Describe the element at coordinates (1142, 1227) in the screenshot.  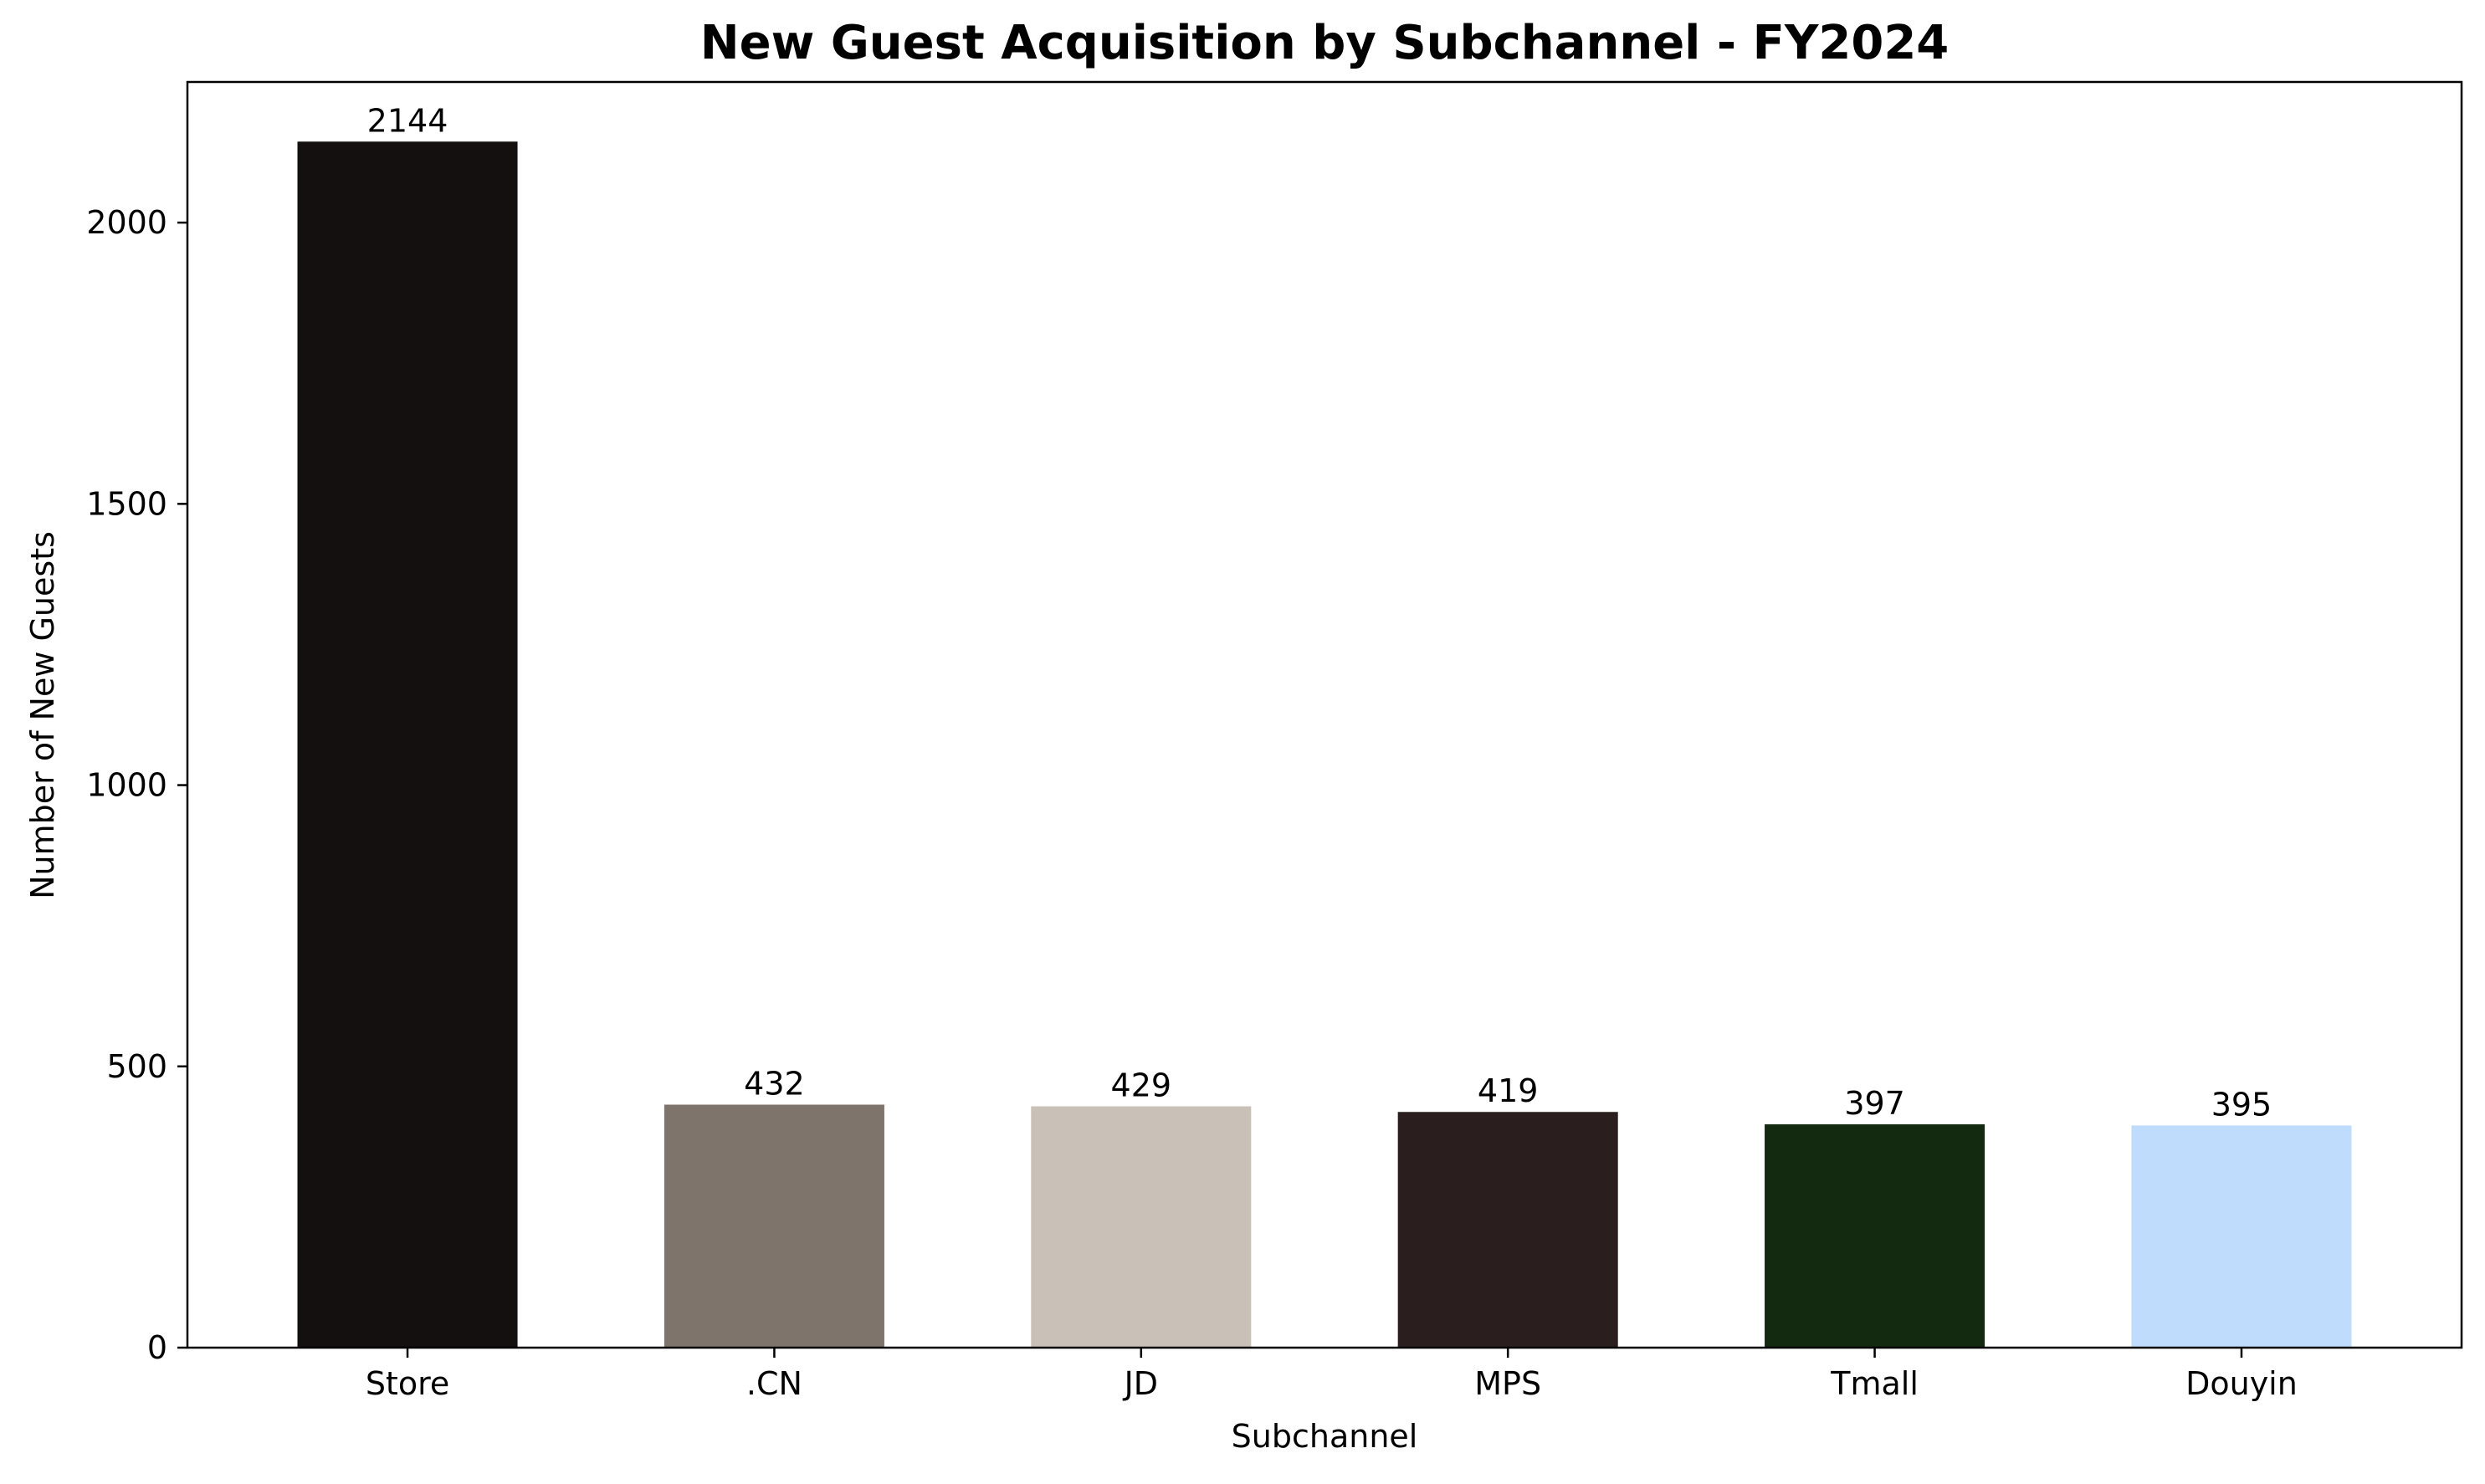
I see `bar-jd` at that location.